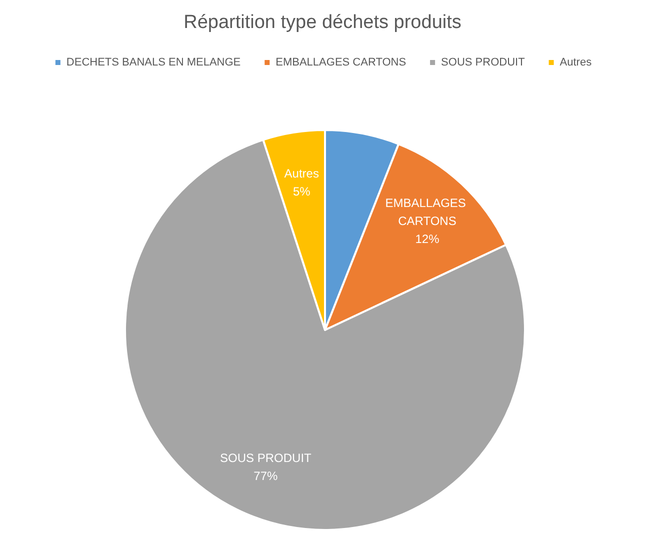 The image size is (645, 539). What do you see at coordinates (301, 191) in the screenshot?
I see `data-label: 5%` at bounding box center [301, 191].